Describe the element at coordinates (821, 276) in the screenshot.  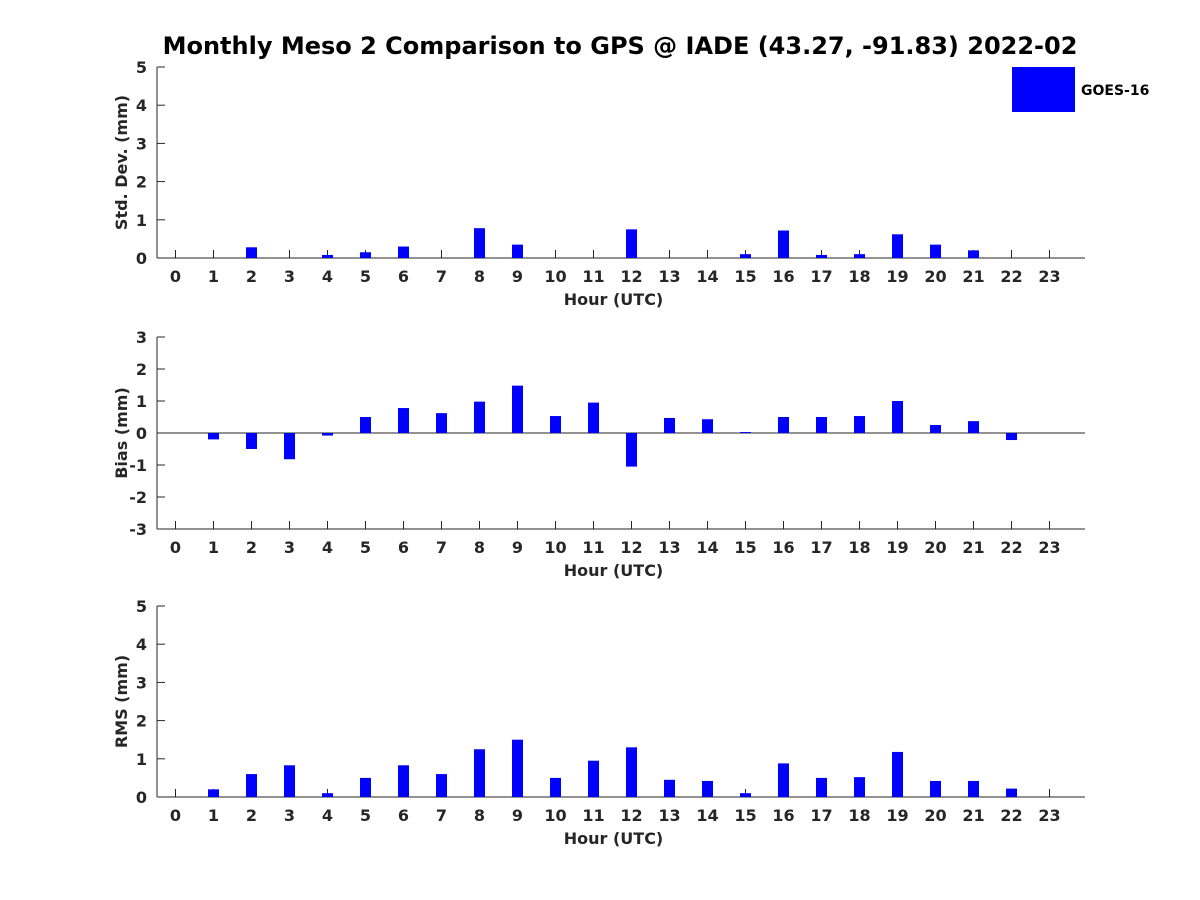
I see `x-tick-label: 17` at that location.